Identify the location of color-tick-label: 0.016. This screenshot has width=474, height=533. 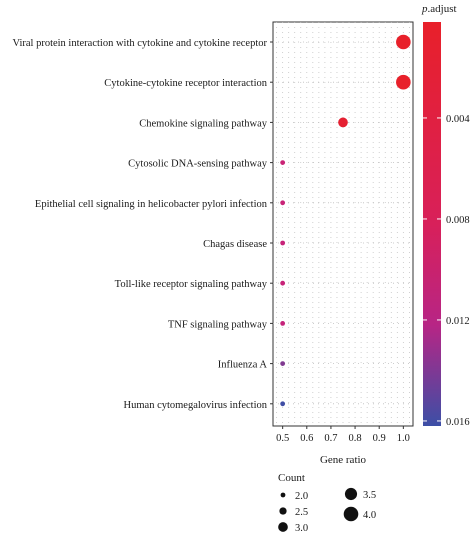
(458, 422).